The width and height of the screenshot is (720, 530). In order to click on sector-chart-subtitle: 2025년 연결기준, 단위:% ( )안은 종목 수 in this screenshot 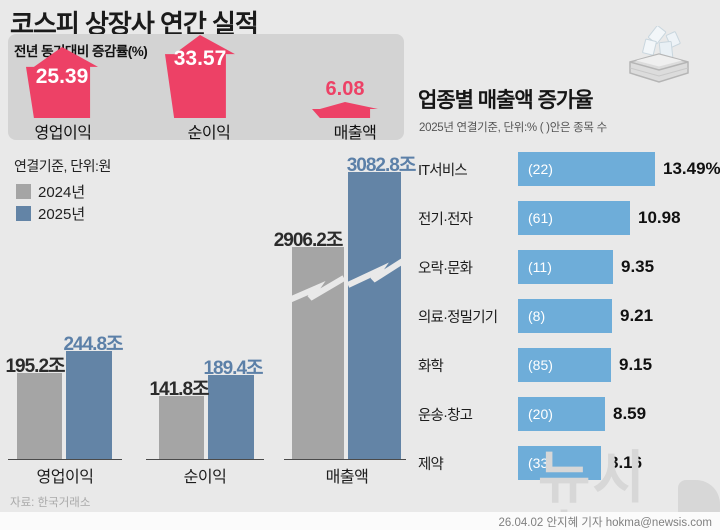, I will do `click(513, 128)`.